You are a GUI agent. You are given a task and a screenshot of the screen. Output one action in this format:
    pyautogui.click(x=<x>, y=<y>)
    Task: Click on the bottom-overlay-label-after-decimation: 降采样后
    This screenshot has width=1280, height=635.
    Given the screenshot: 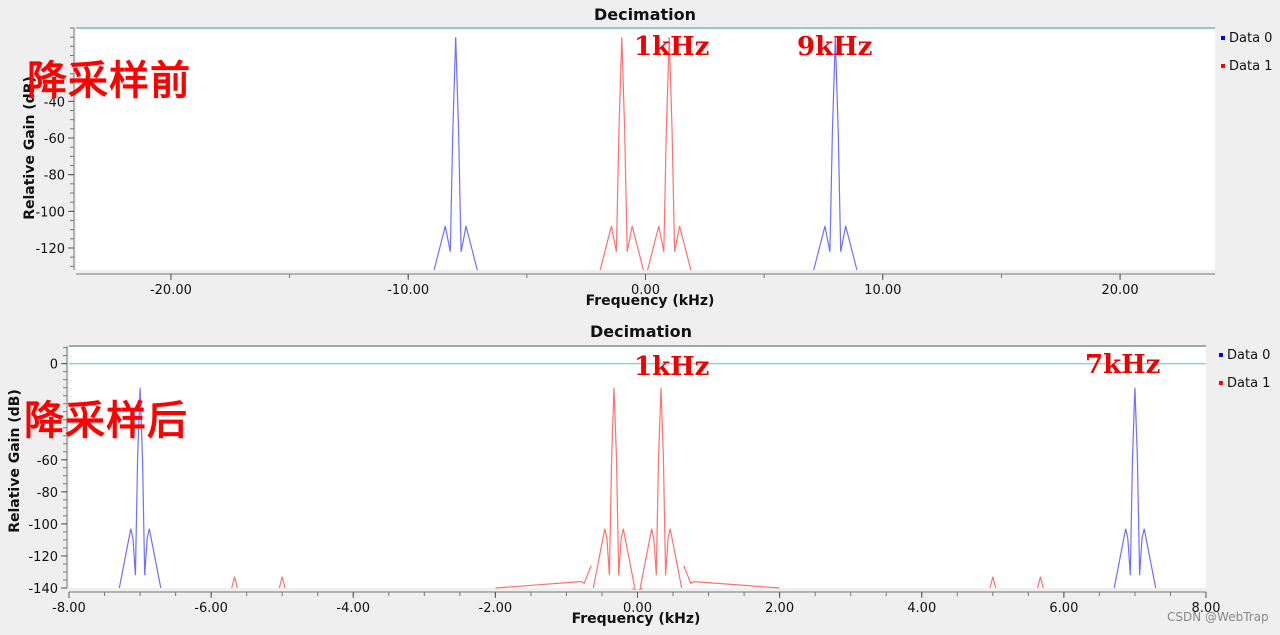 What is the action you would take?
    pyautogui.click(x=106, y=421)
    